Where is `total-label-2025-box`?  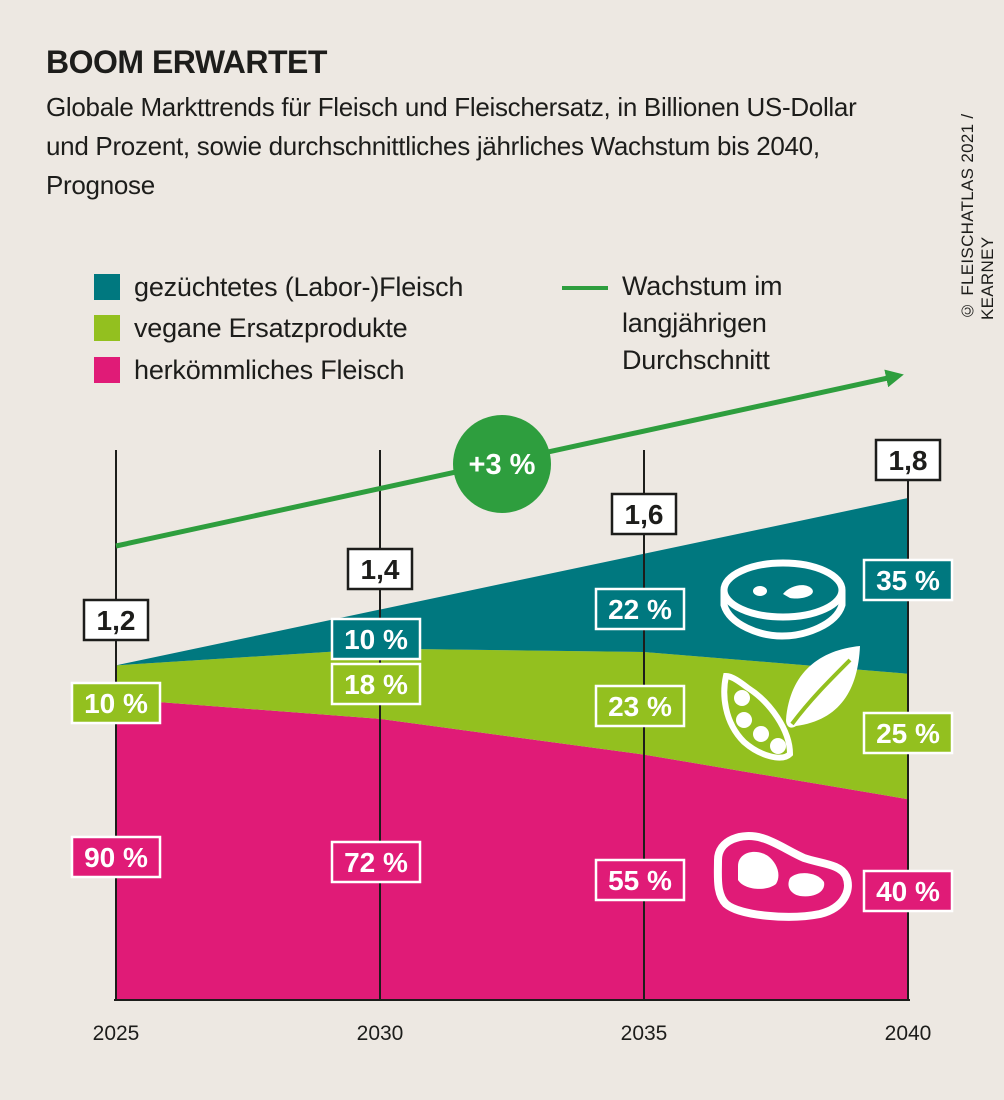
total-label-2025-box is located at coordinates (116, 620).